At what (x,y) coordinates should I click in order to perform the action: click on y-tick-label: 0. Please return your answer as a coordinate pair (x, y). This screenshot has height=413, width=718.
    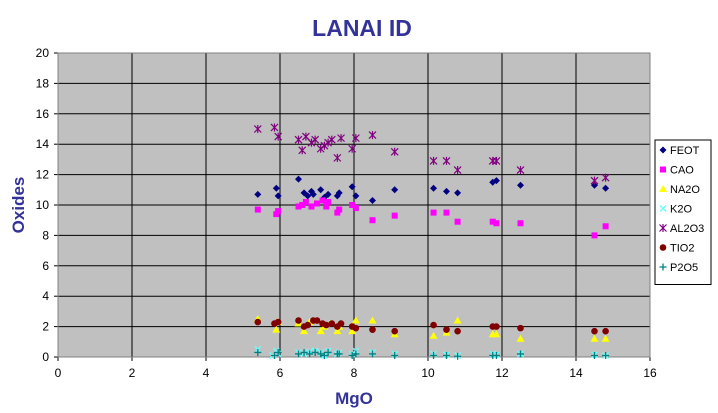
    Looking at the image, I should click on (45, 357).